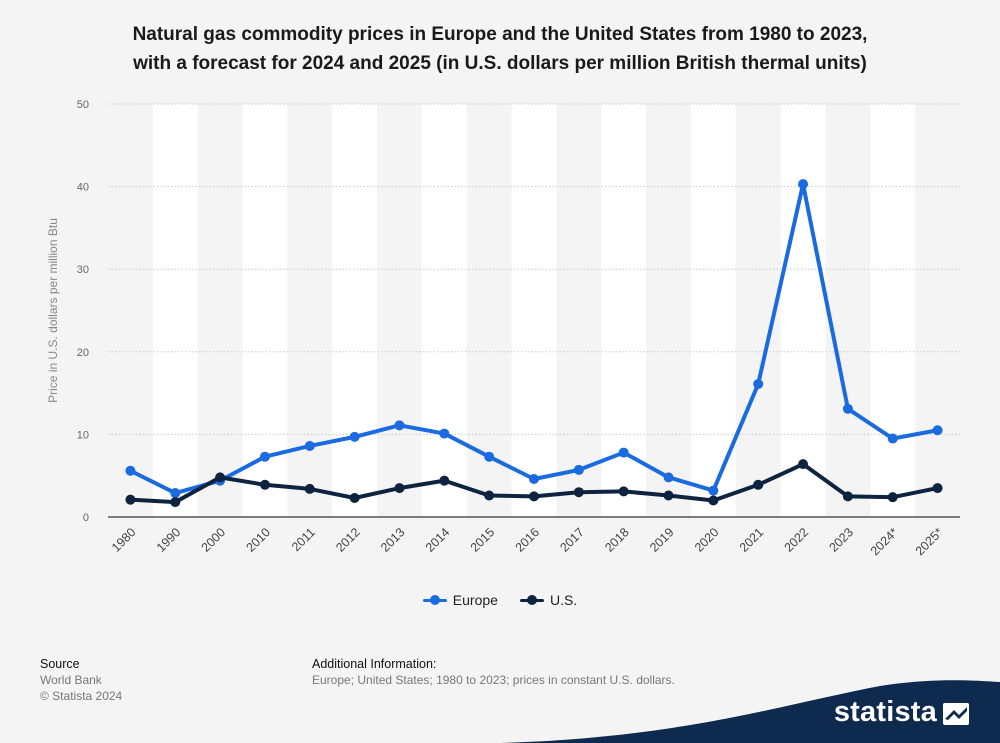 This screenshot has width=1000, height=743. What do you see at coordinates (83, 270) in the screenshot?
I see `y-tick-label: 30` at bounding box center [83, 270].